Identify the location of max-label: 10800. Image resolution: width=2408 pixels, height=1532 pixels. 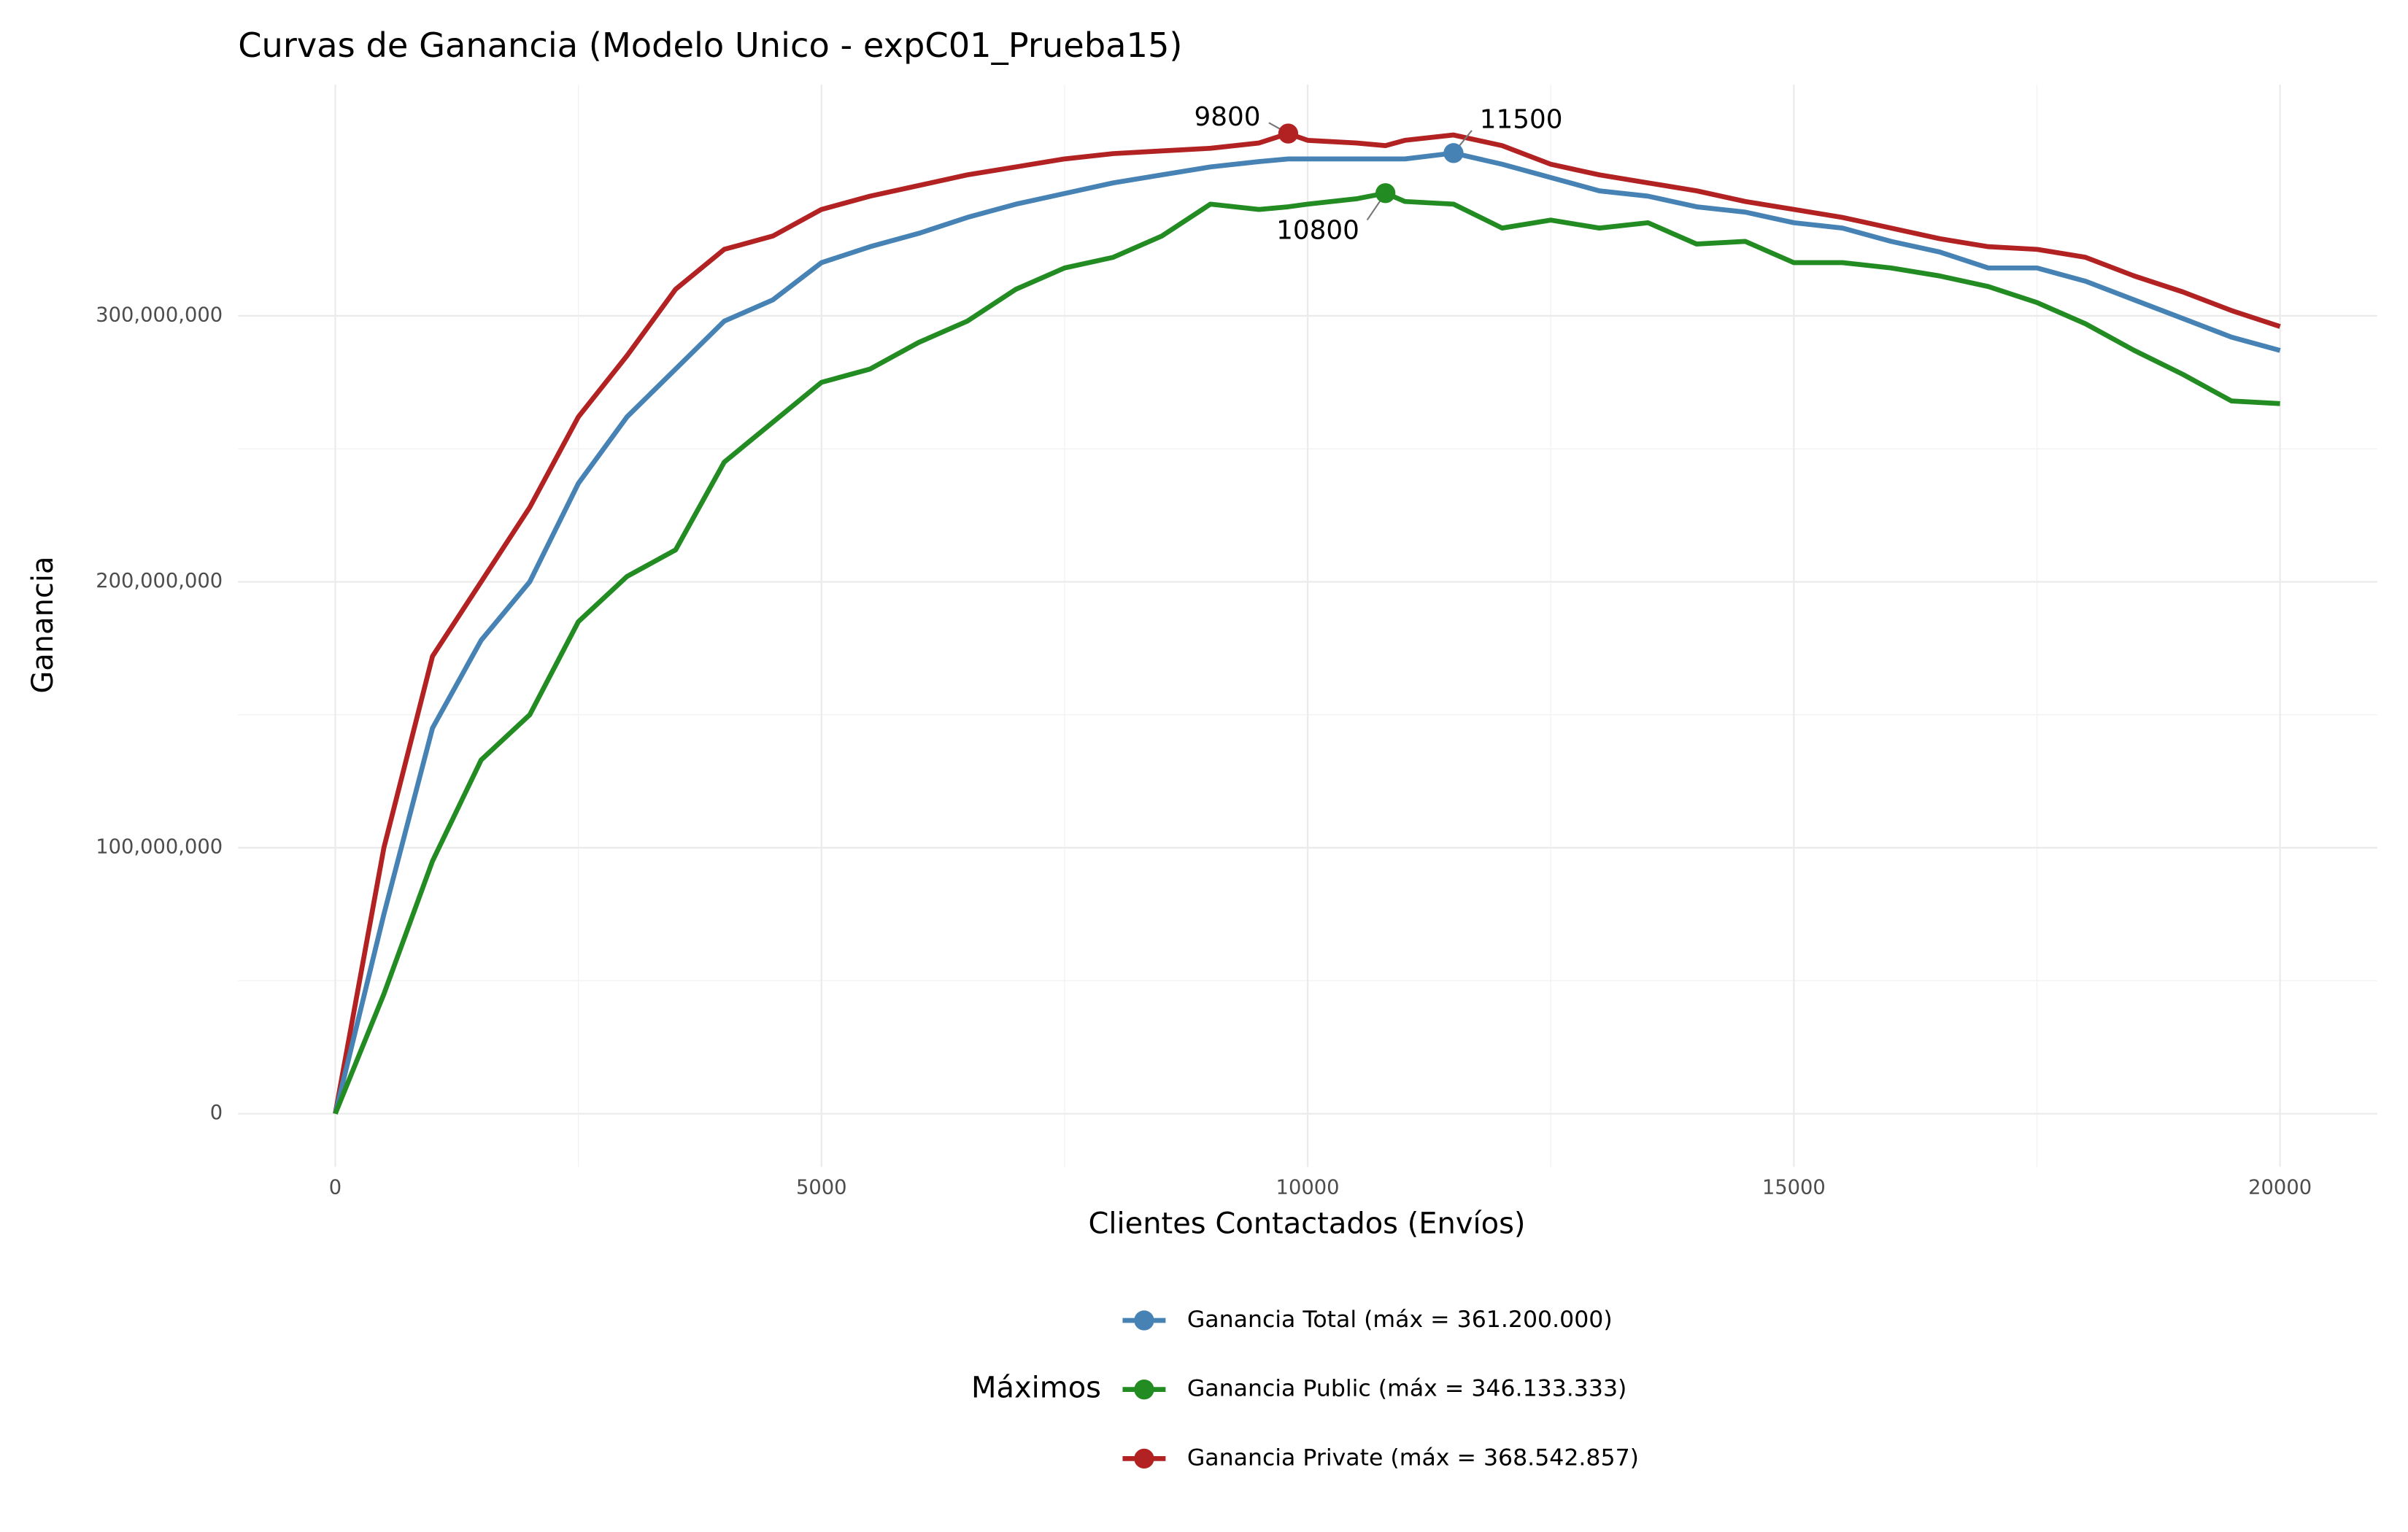
(1317, 230).